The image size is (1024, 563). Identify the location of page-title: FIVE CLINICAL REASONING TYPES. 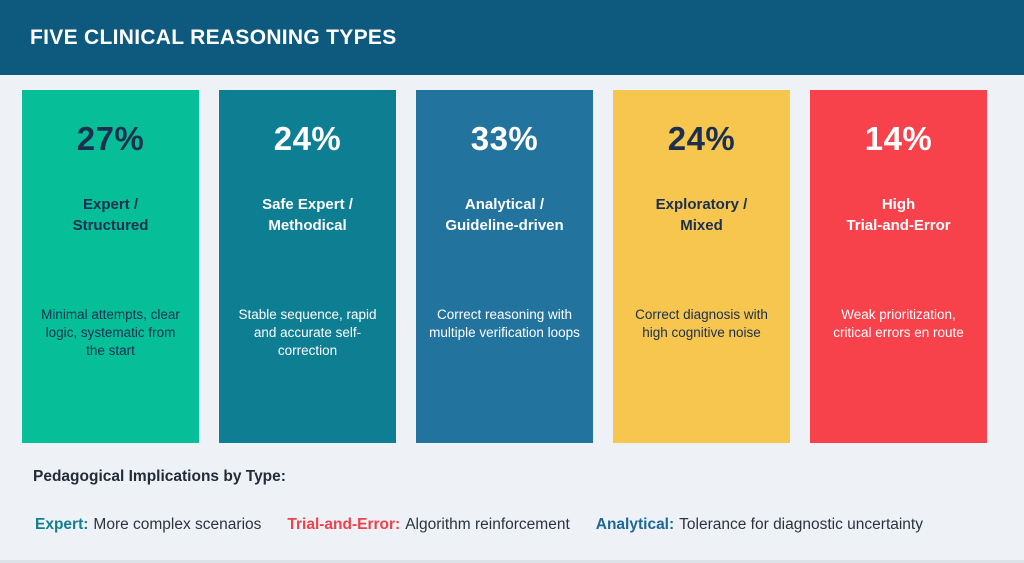
(213, 37).